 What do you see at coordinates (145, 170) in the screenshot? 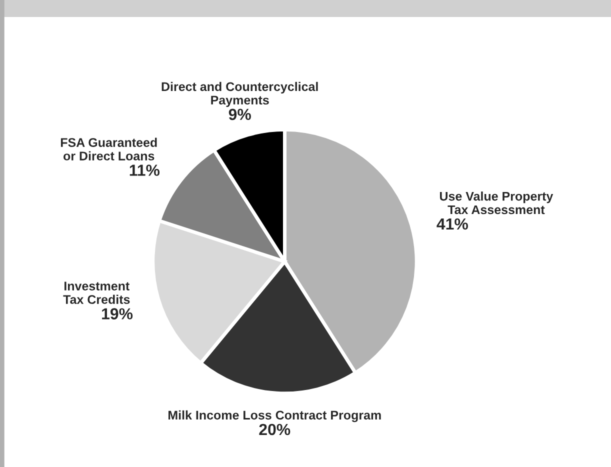
I see `data-label: 11%` at bounding box center [145, 170].